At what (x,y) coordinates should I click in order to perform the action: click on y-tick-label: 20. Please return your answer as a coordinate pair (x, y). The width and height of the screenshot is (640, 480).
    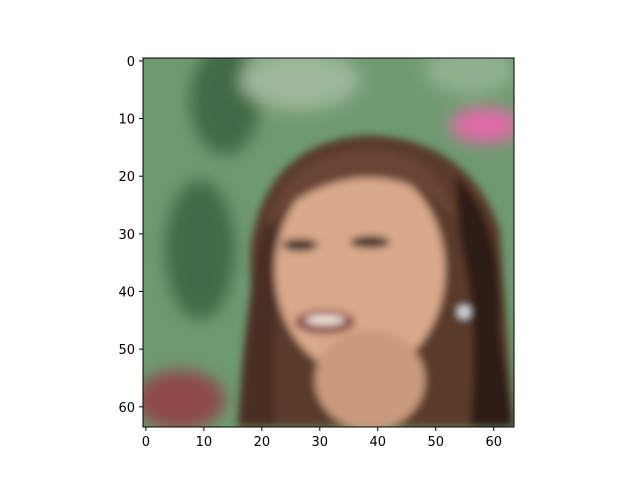
    Looking at the image, I should click on (126, 177).